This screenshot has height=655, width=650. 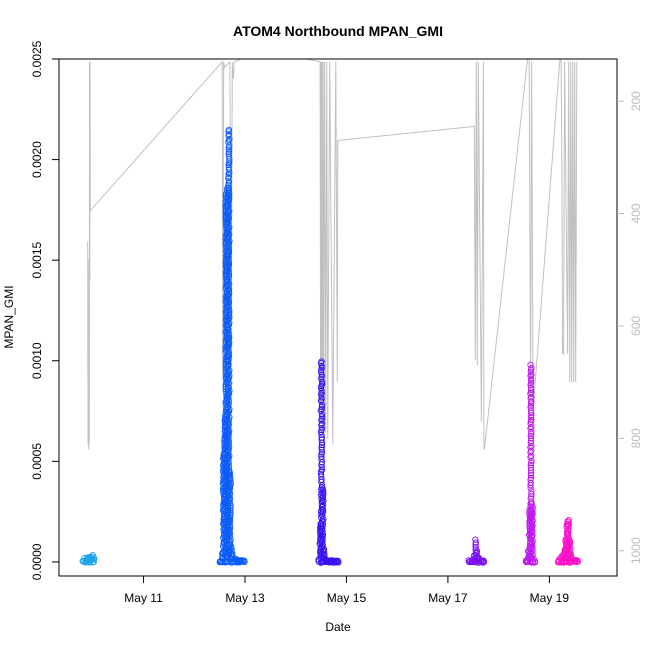 What do you see at coordinates (37, 561) in the screenshot?
I see `y-tick-label: 0.0000` at bounding box center [37, 561].